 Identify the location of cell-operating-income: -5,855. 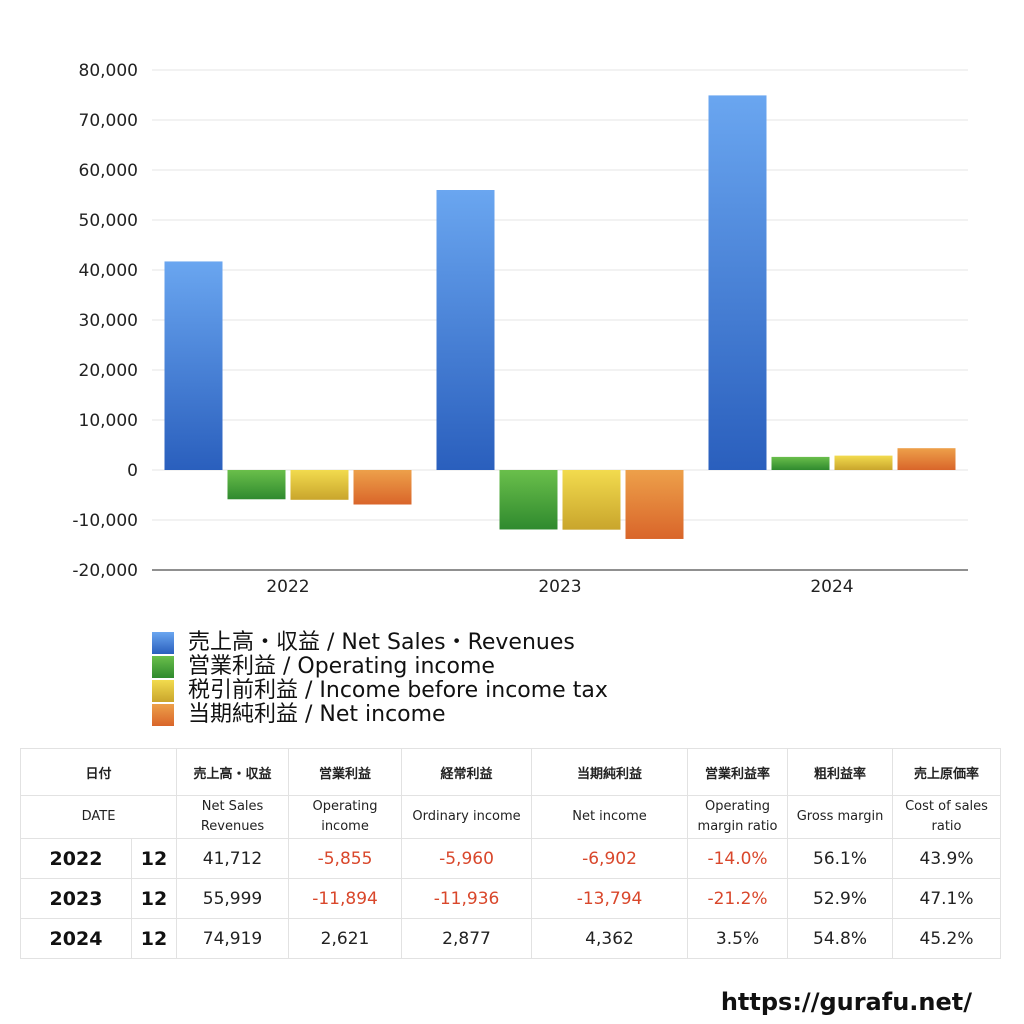
(345, 858).